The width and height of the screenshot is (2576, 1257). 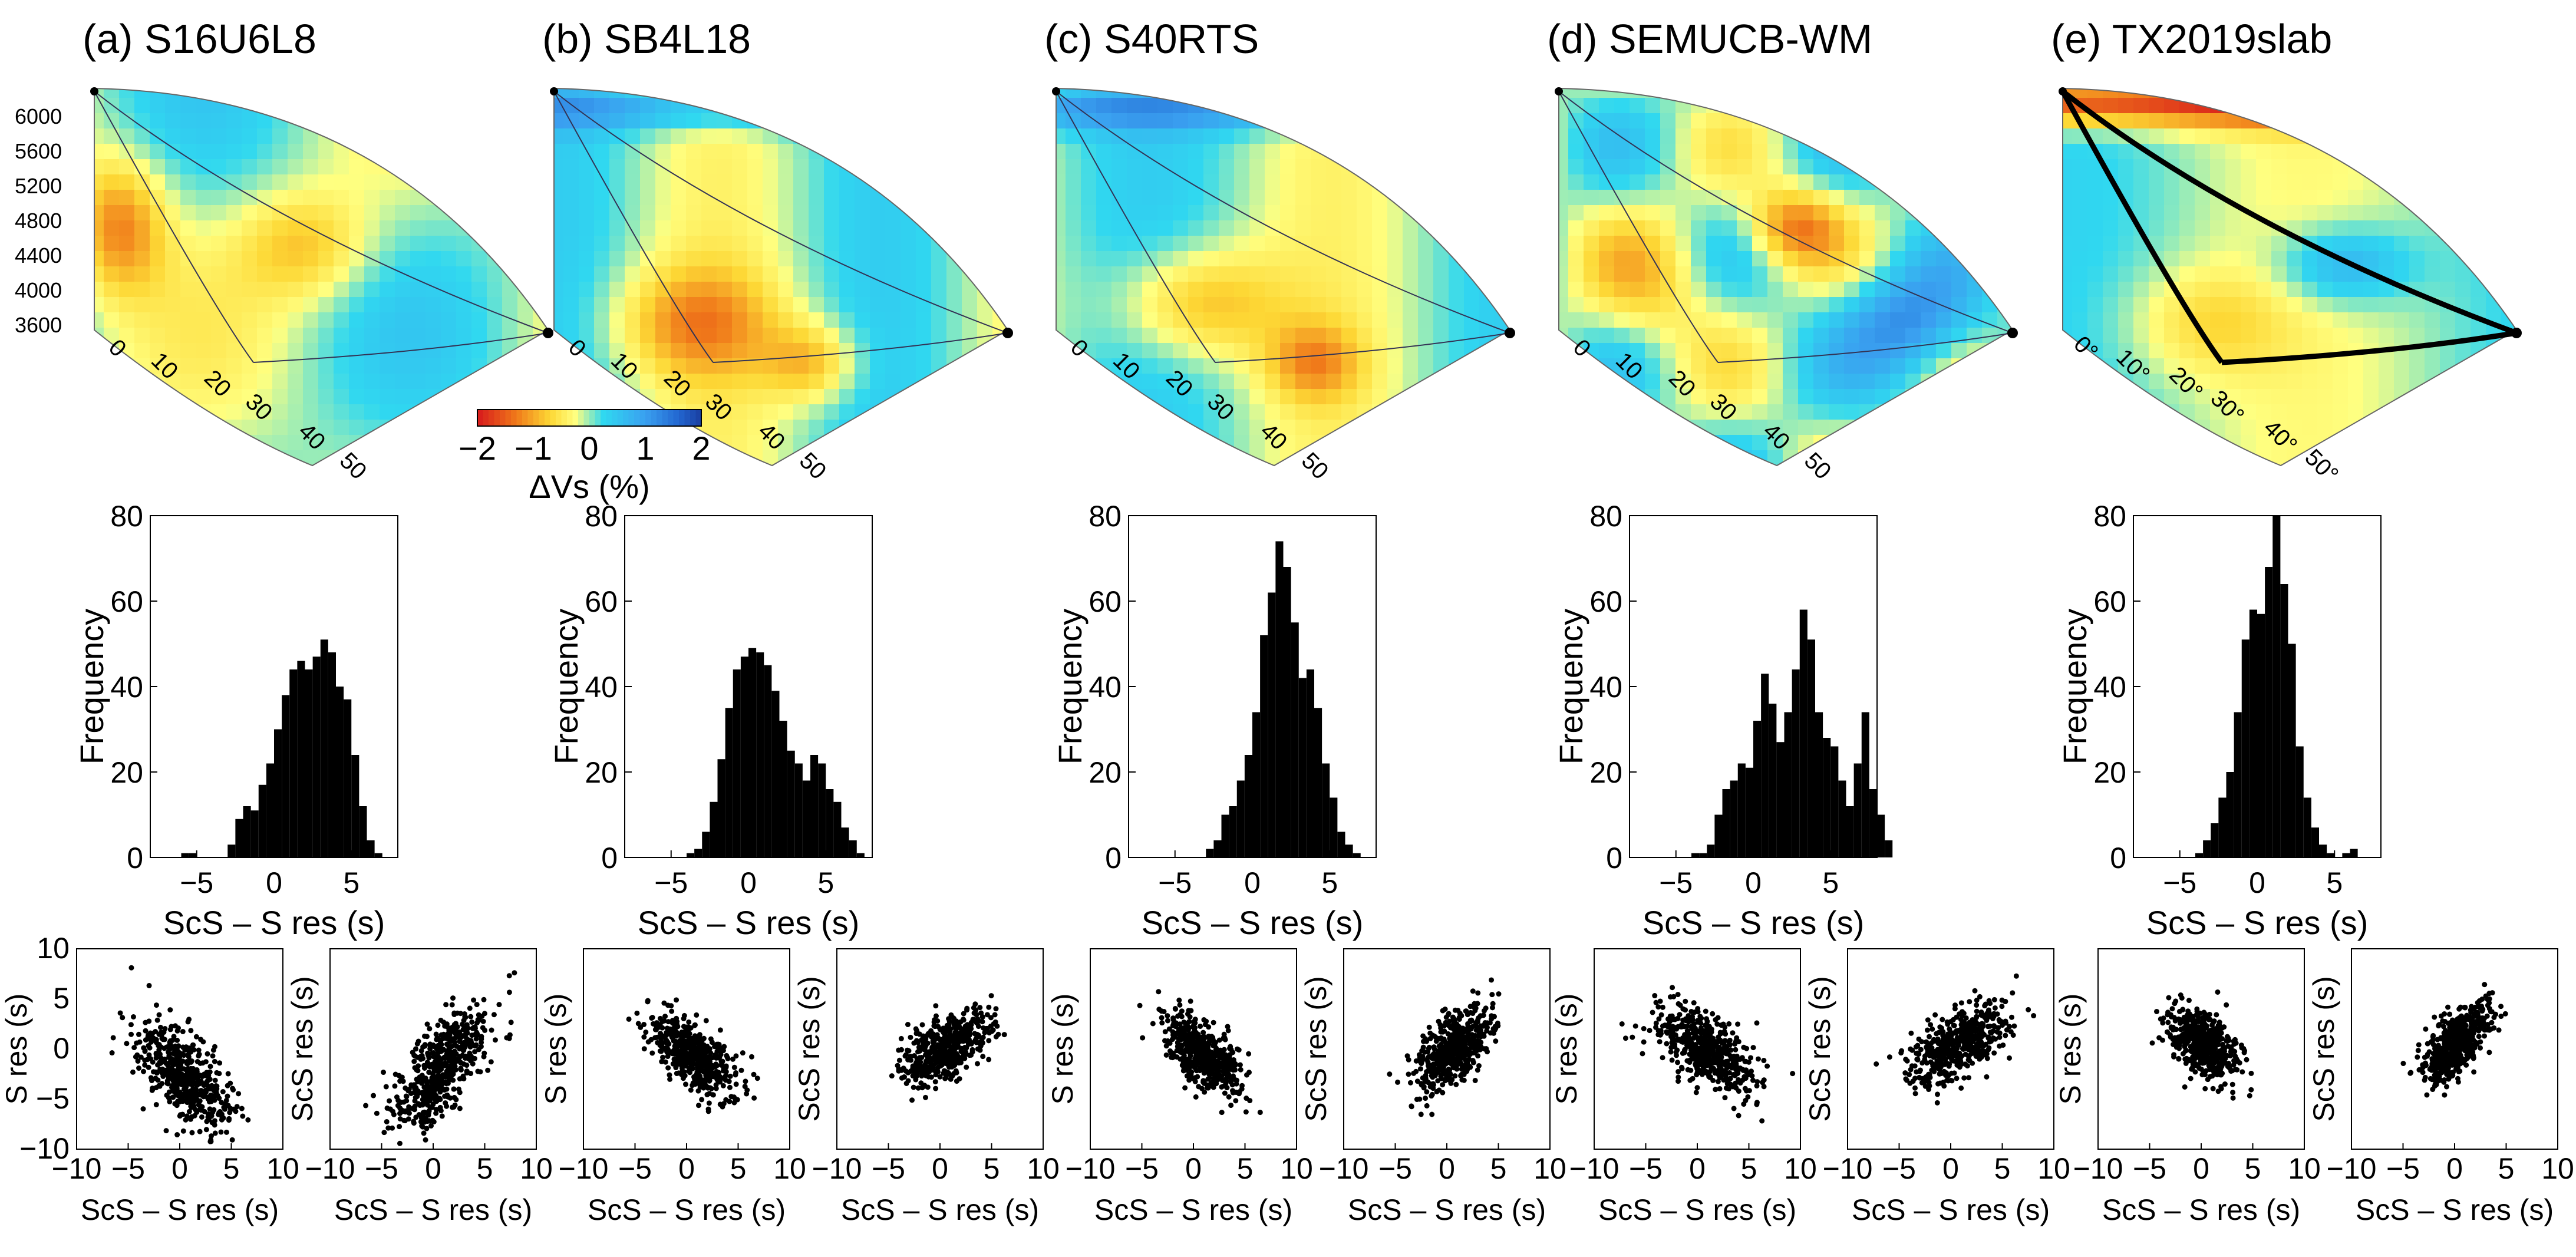 What do you see at coordinates (1510, 333) in the screenshot?
I see `station-marker` at bounding box center [1510, 333].